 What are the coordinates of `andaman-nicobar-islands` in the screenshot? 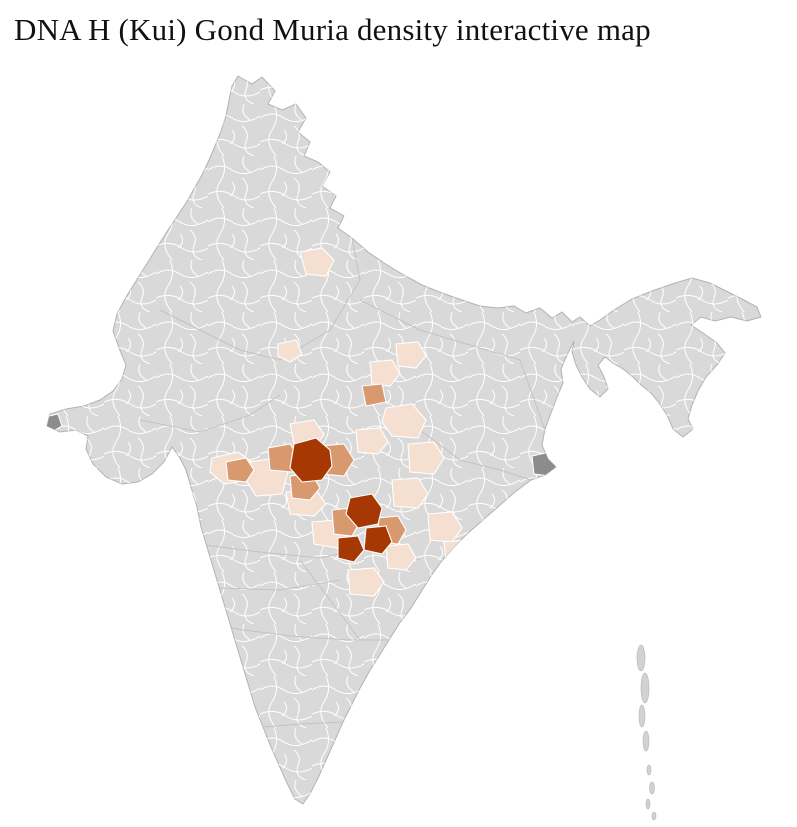 It's located at (646, 732).